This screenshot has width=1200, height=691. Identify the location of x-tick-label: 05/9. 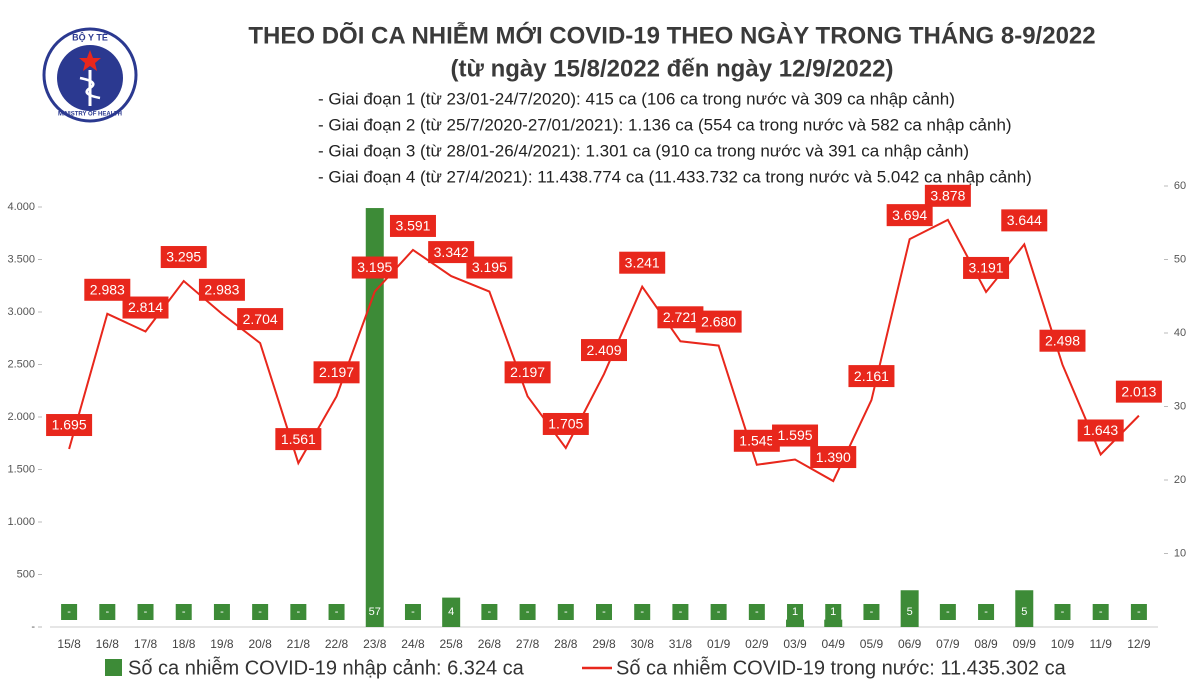
(872, 644).